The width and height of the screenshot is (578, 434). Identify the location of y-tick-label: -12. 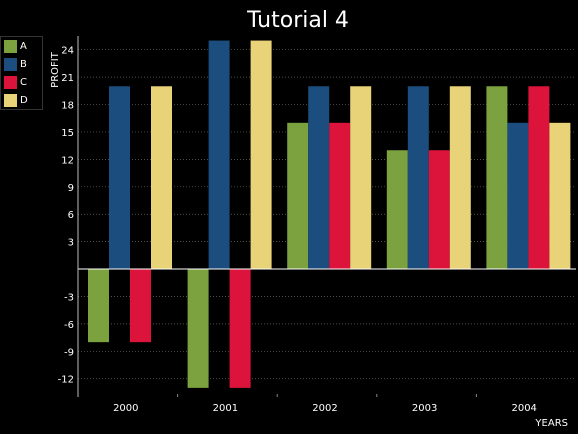
(66, 380).